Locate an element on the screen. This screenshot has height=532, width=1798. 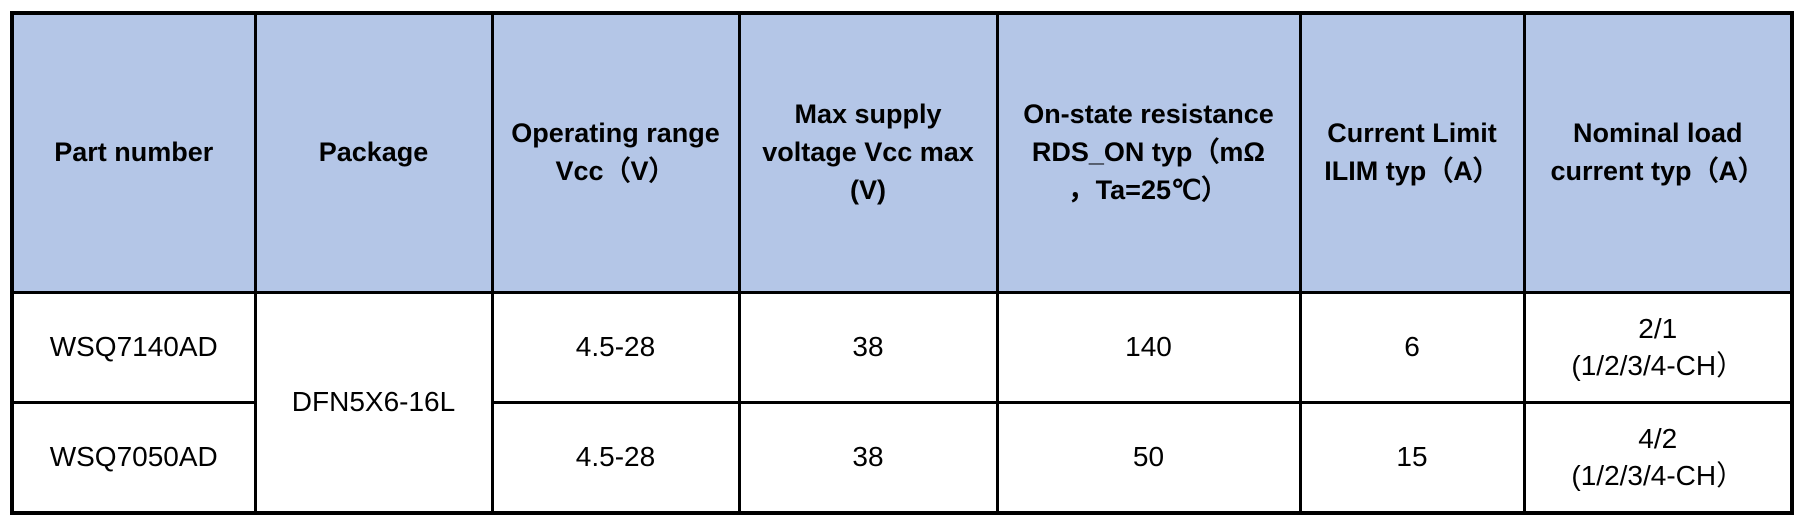
cell-nominal-load: 2/1 (1/2/3/4-CH） is located at coordinates (1658, 347).